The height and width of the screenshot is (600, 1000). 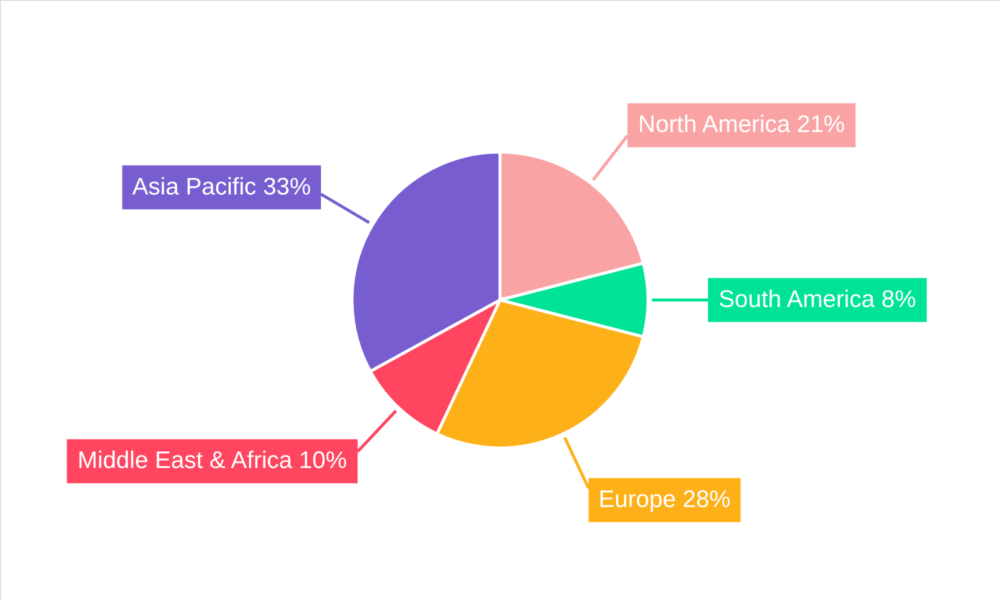 What do you see at coordinates (664, 500) in the screenshot?
I see `slice-label: Europe 28%` at bounding box center [664, 500].